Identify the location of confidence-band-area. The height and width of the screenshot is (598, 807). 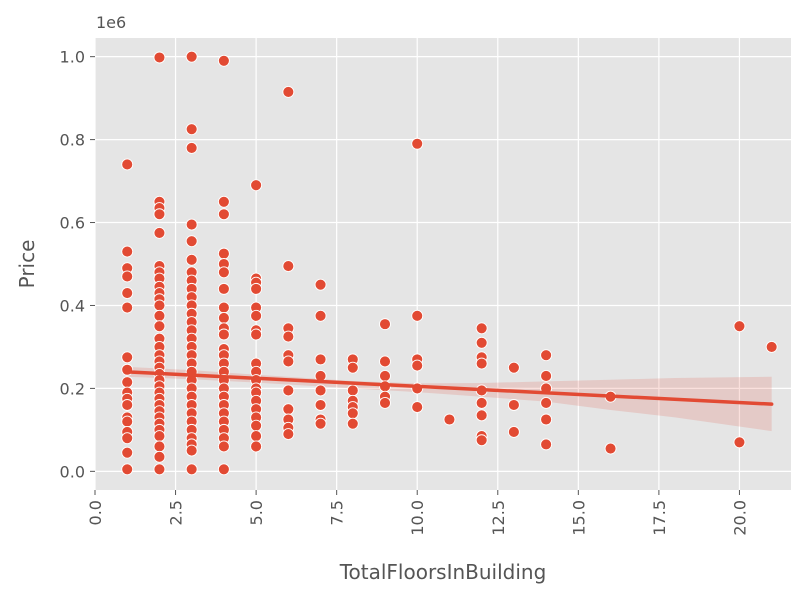
(449, 399).